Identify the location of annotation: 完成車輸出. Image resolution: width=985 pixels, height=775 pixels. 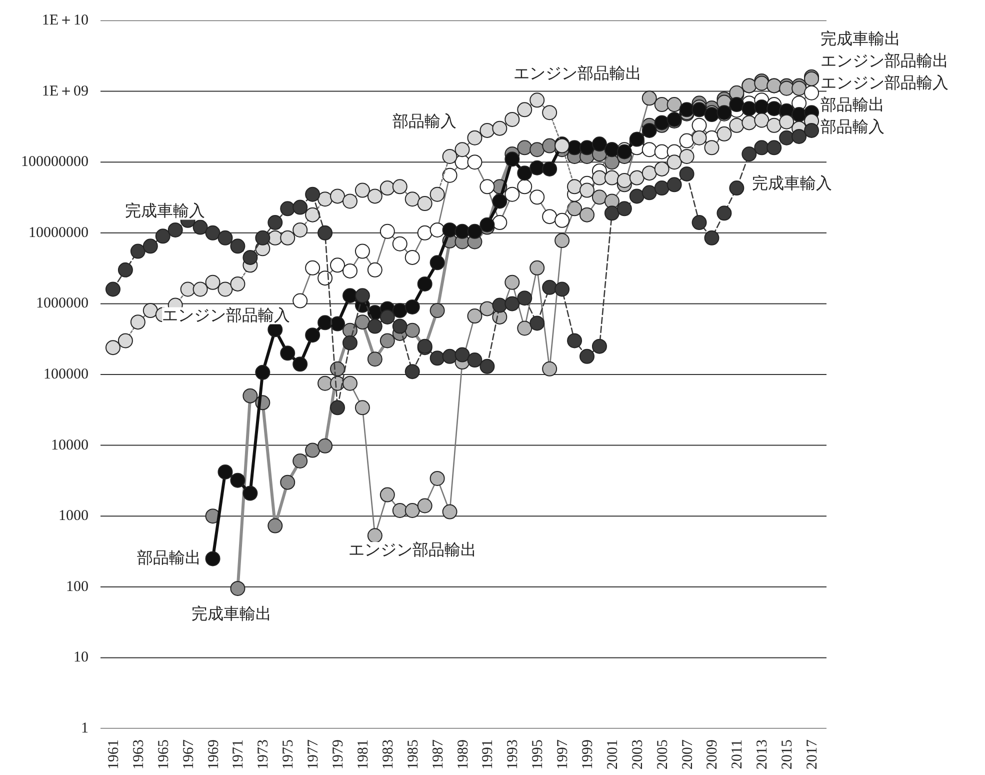
(232, 613).